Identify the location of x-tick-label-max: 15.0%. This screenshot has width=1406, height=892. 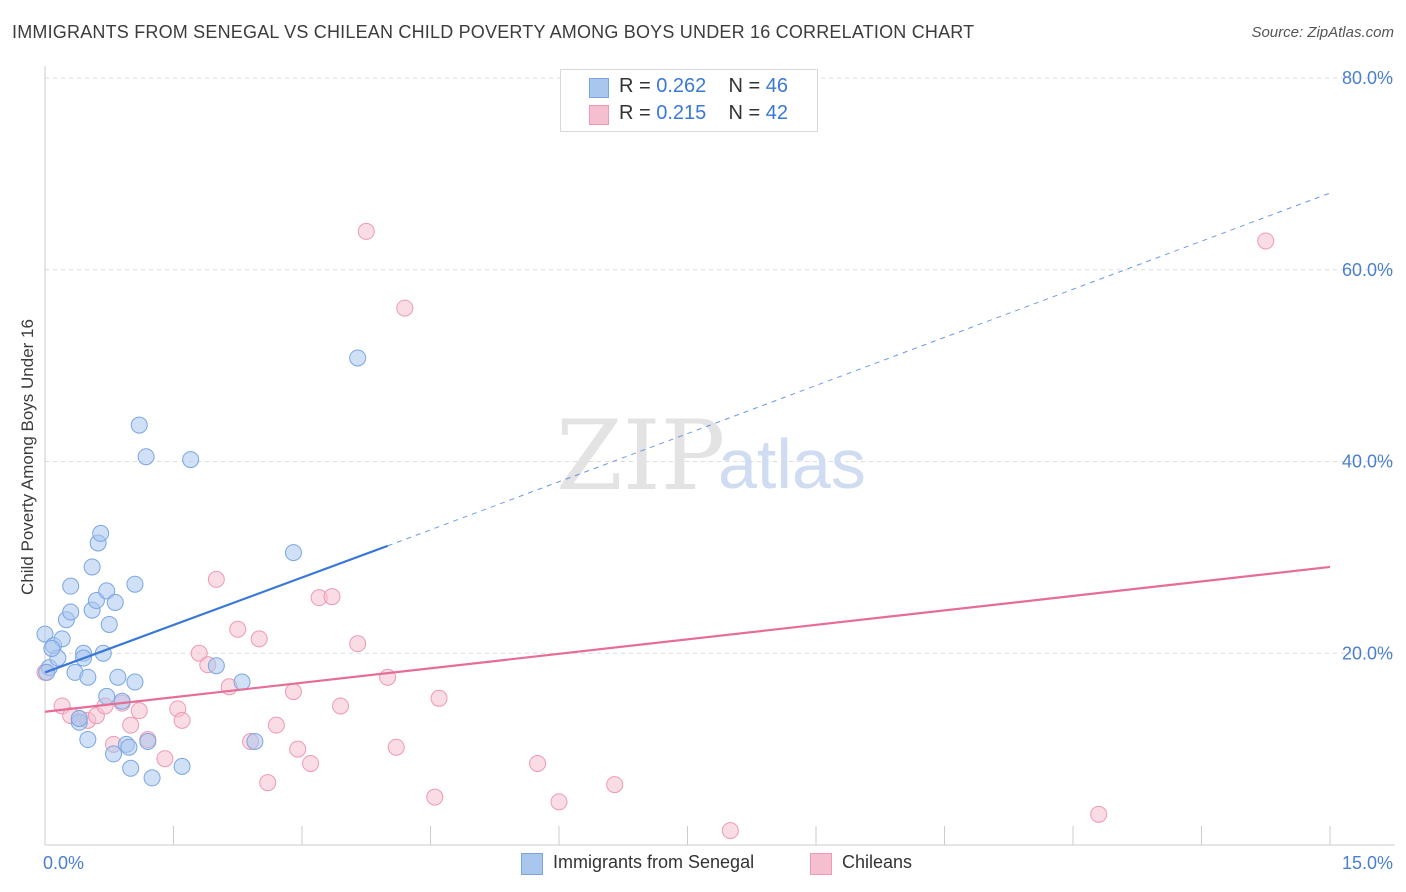
(1367, 863).